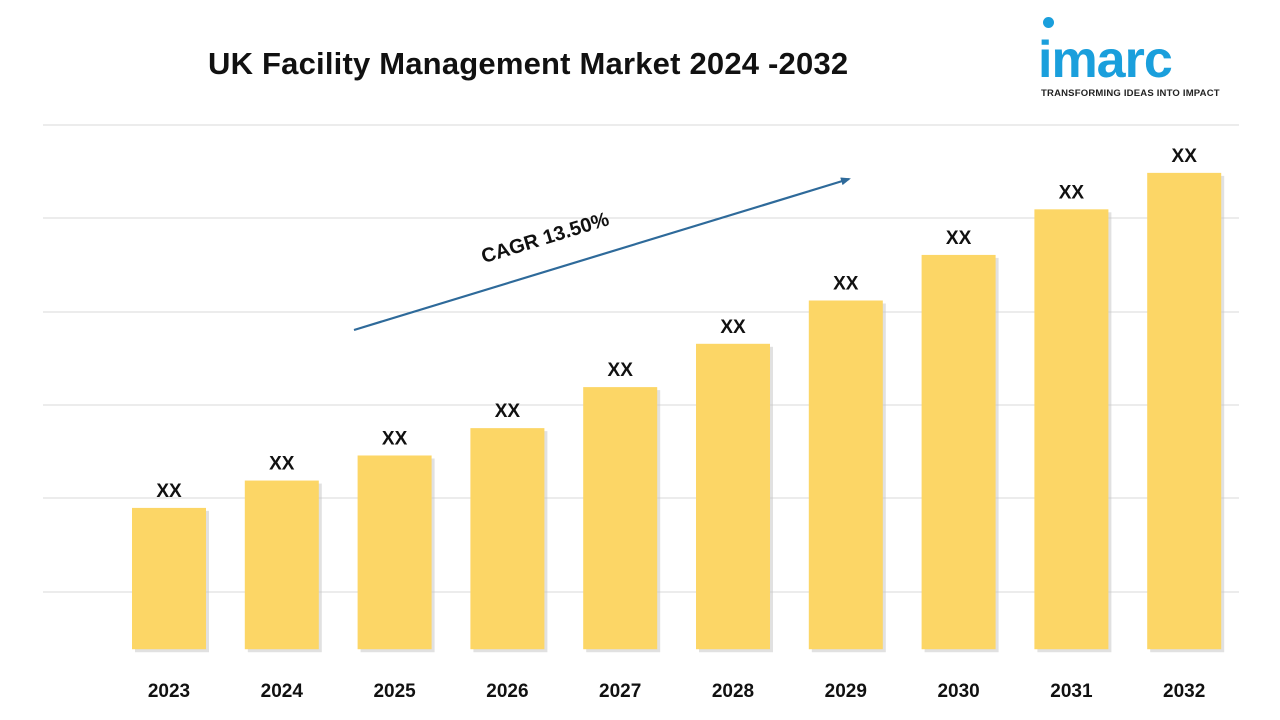  Describe the element at coordinates (846, 283) in the screenshot. I see `data-label-2029: XX` at that location.